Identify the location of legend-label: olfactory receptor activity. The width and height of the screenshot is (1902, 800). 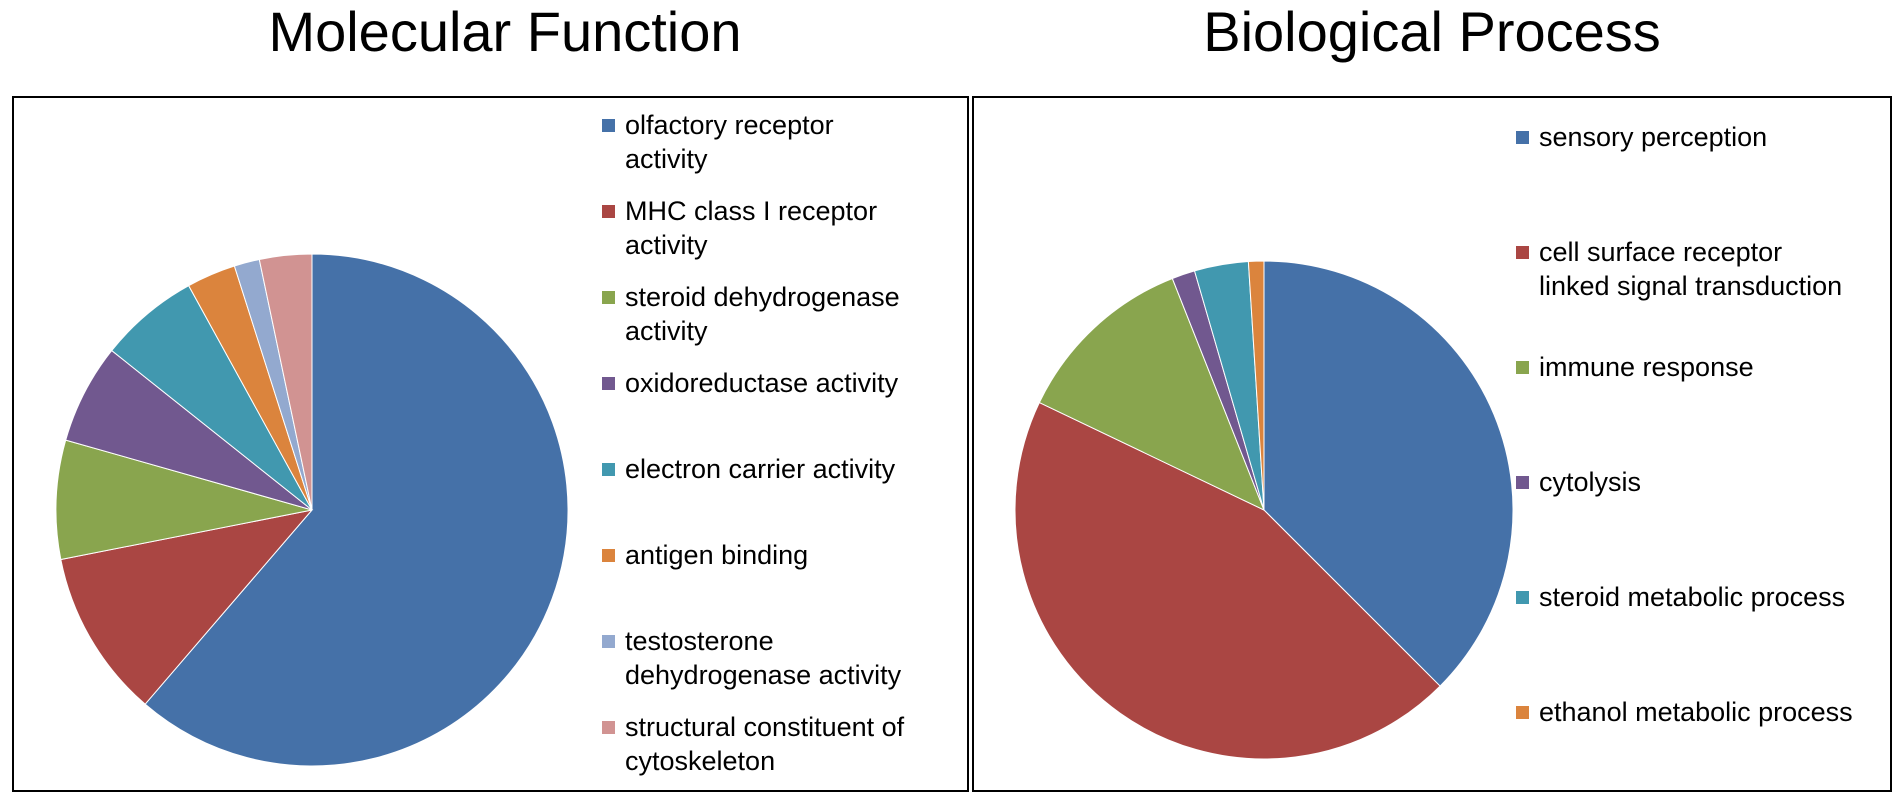
(729, 142).